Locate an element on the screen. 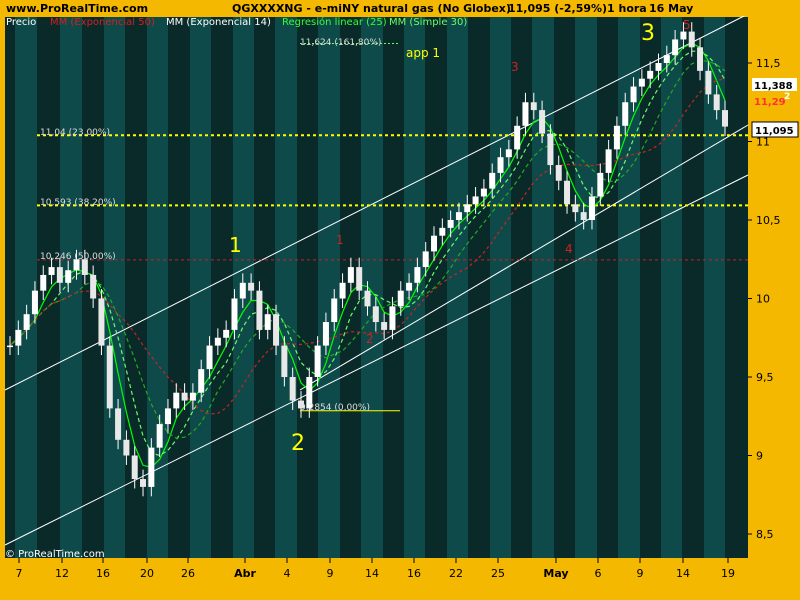  y-tick-label: 9,5 is located at coordinates (765, 377).